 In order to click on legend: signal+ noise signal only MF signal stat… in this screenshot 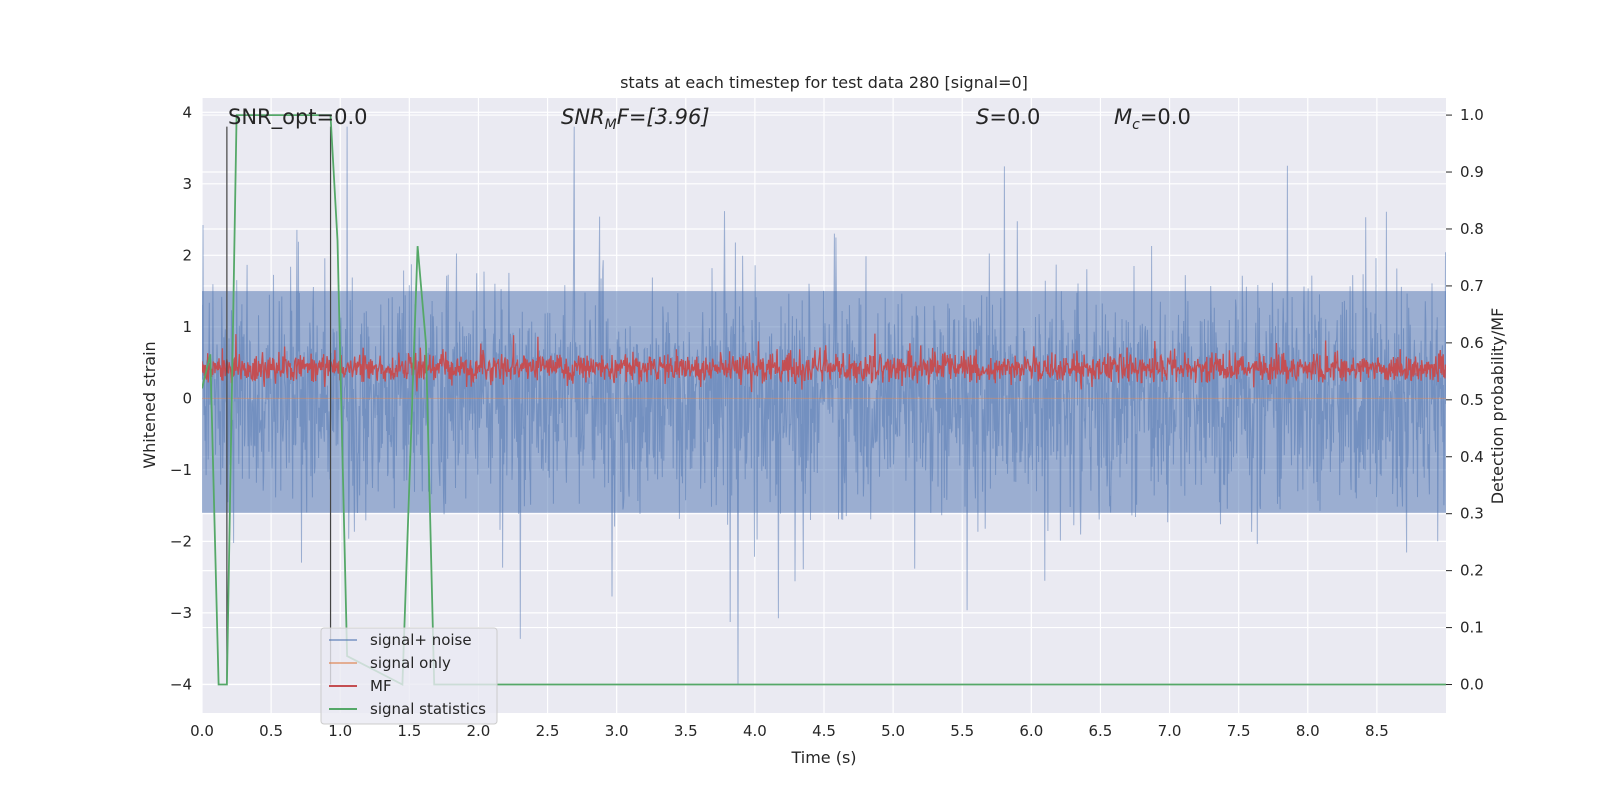, I will do `click(409, 676)`.